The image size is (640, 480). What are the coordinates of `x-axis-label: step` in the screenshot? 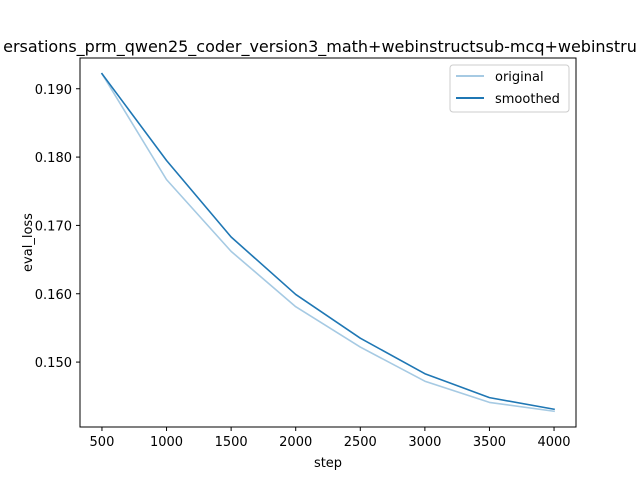 It's located at (328, 463).